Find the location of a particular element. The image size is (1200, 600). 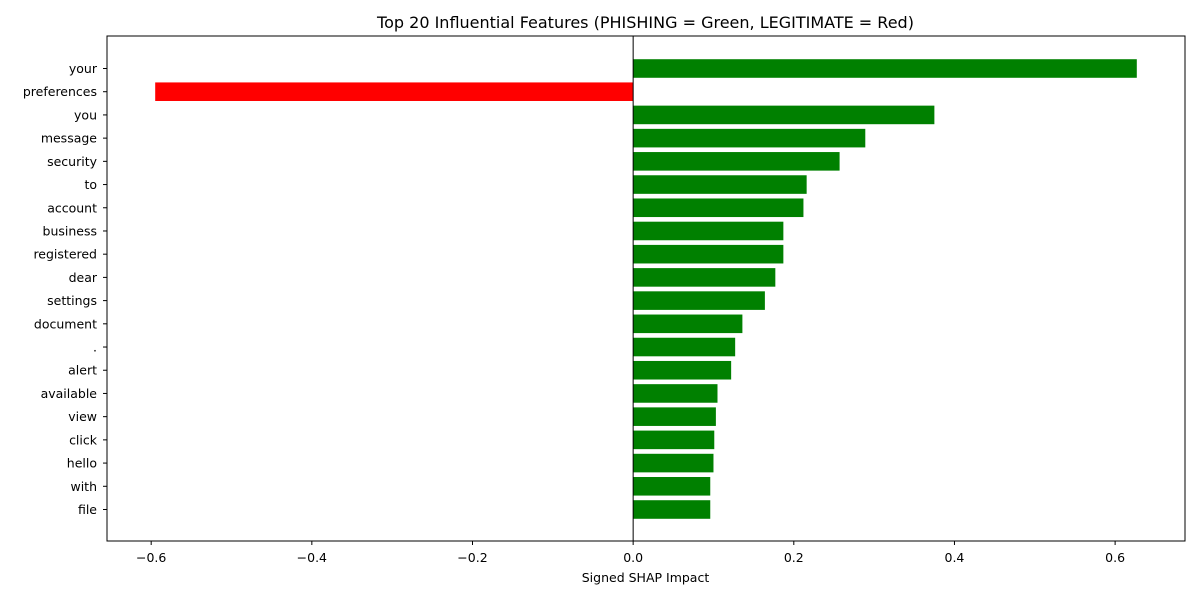

y-tick-label: dear is located at coordinates (83, 277).